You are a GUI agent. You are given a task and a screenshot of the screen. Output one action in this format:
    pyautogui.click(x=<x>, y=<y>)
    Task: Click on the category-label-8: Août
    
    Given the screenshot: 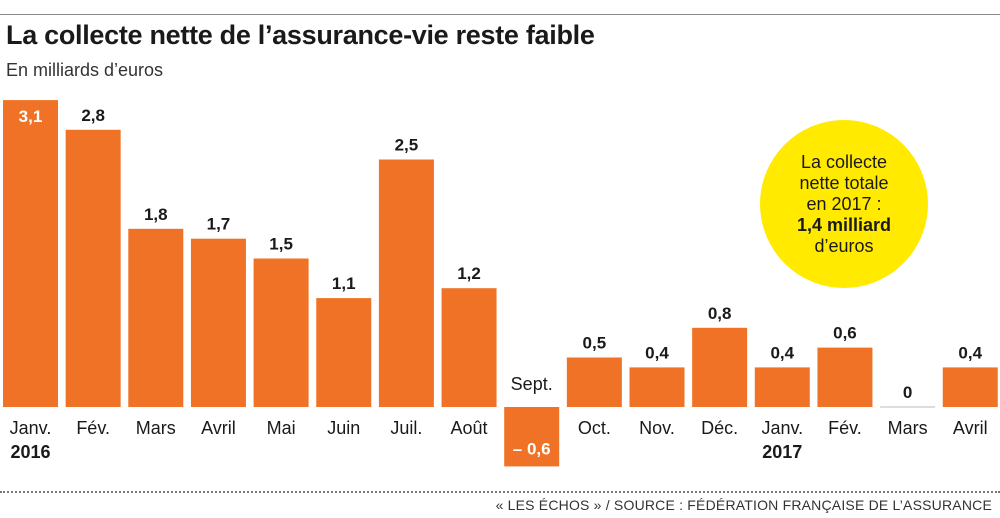 What is the action you would take?
    pyautogui.click(x=469, y=428)
    